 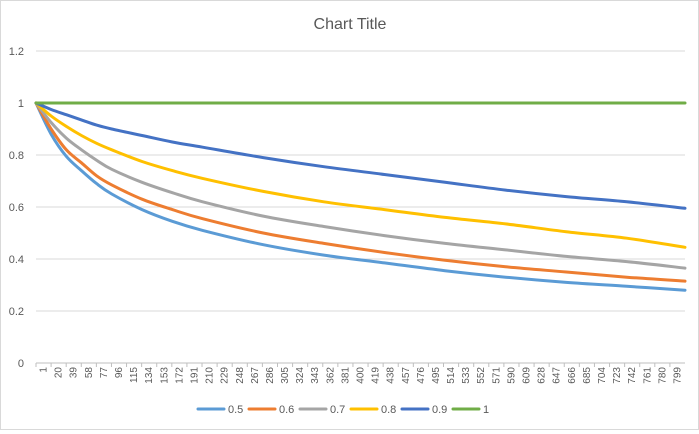 What do you see at coordinates (330, 375) in the screenshot?
I see `x-tick-label: 362` at bounding box center [330, 375].